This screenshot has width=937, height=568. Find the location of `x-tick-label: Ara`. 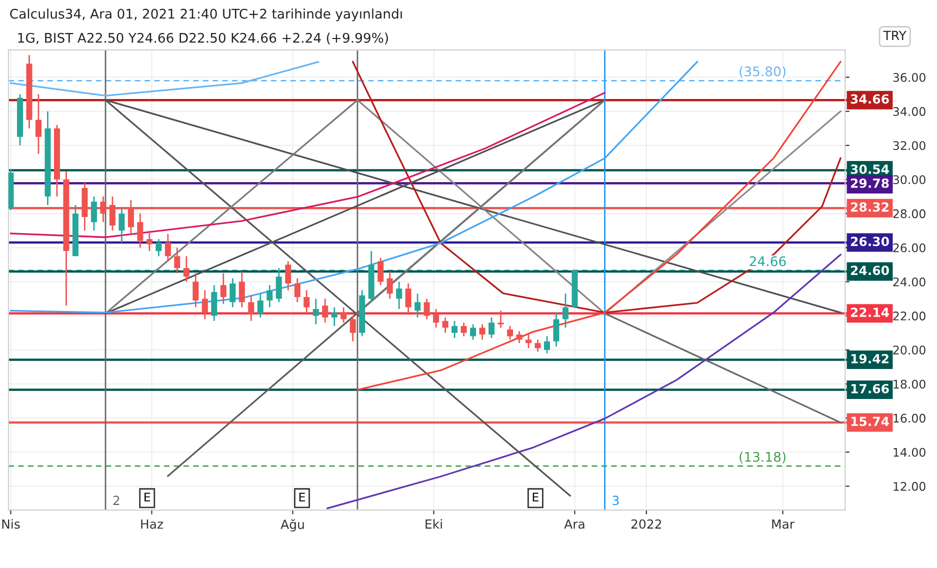

x-tick-label: Ara is located at coordinates (574, 524).